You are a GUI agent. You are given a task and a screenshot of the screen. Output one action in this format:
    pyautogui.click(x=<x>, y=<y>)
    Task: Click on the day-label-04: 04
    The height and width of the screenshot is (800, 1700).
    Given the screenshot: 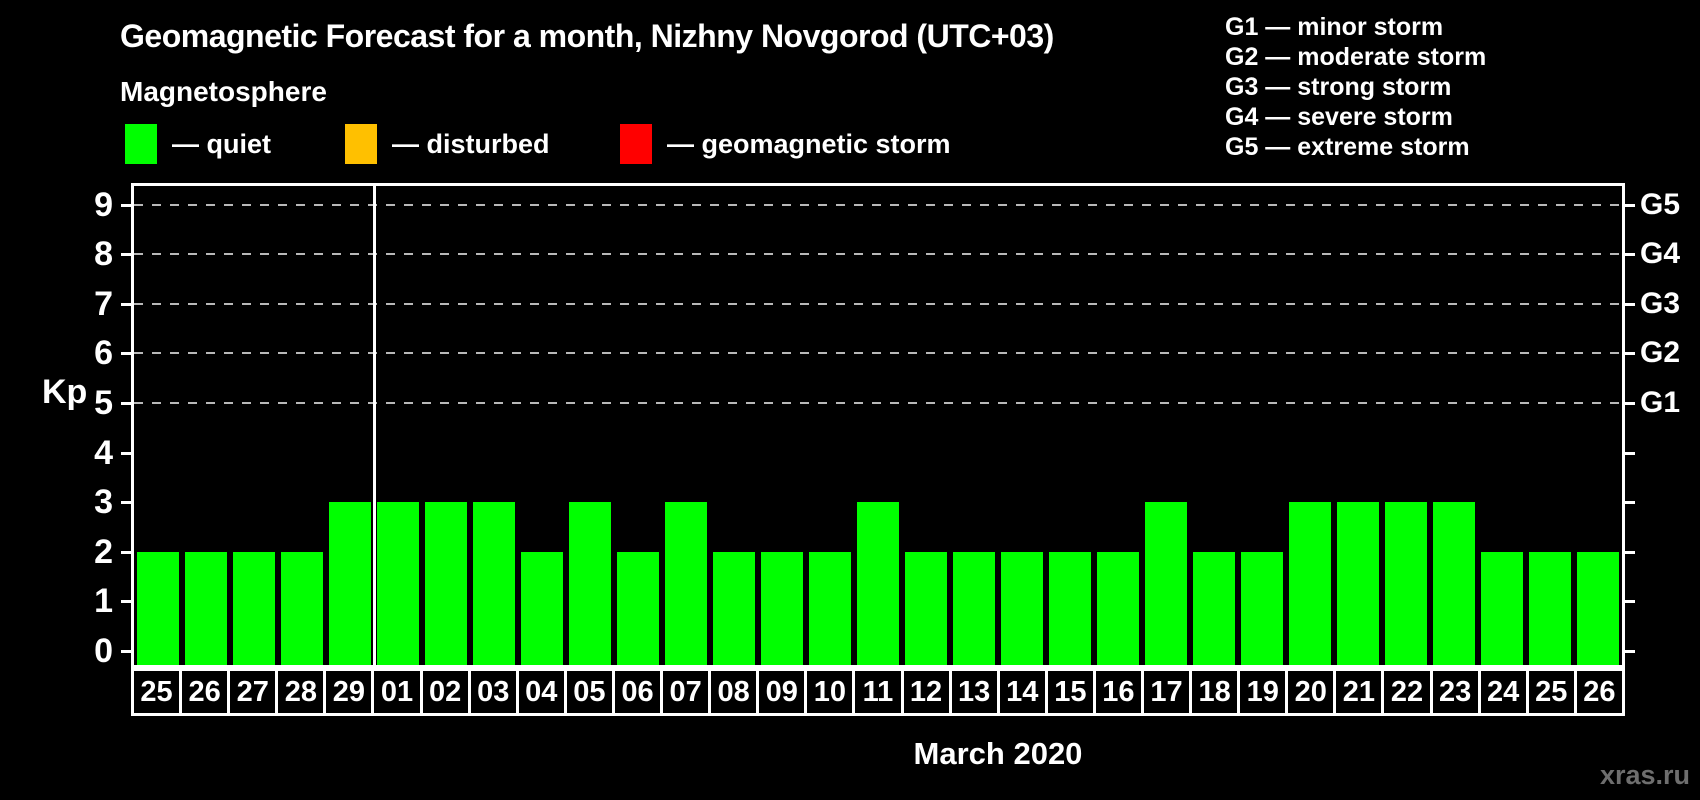 What is the action you would take?
    pyautogui.click(x=541, y=692)
    